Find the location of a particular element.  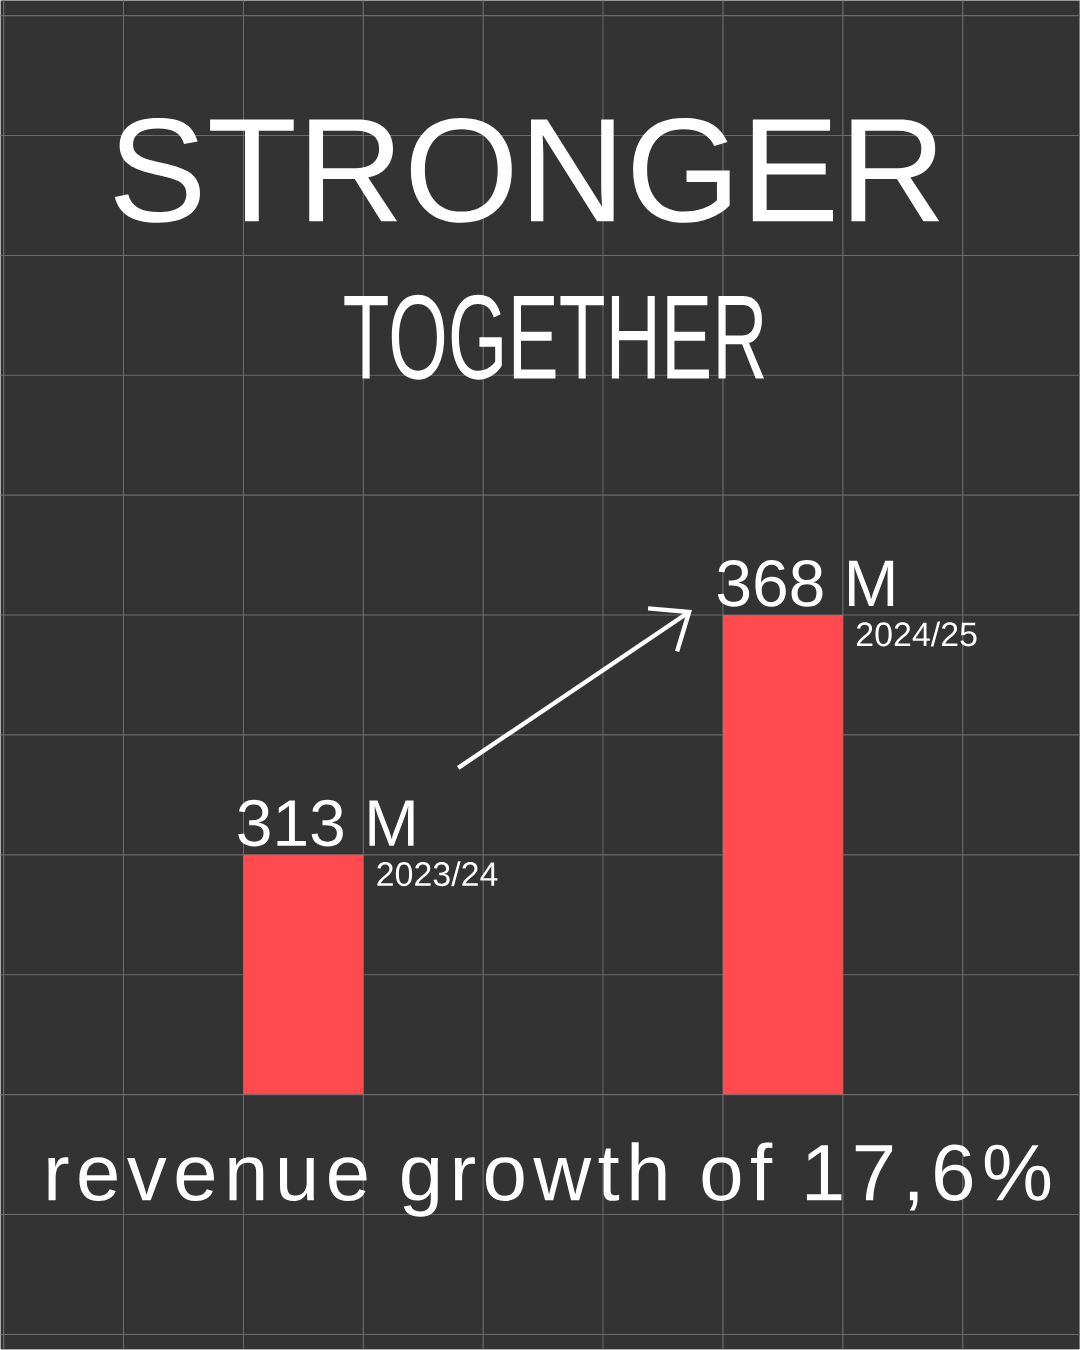

x-tick-label: 2023/24 is located at coordinates (437, 874).